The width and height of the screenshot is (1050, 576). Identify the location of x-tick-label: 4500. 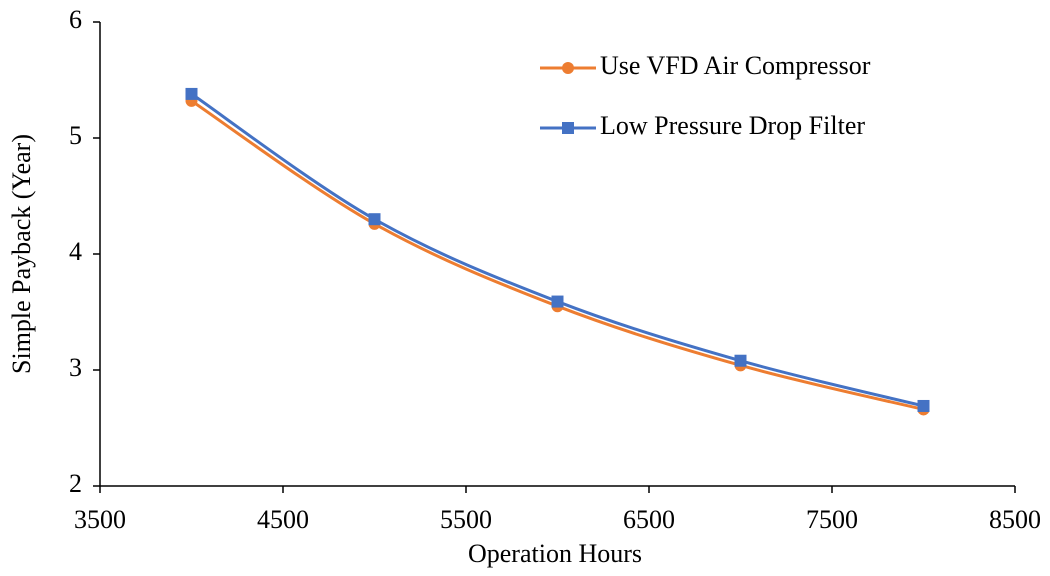
(283, 519).